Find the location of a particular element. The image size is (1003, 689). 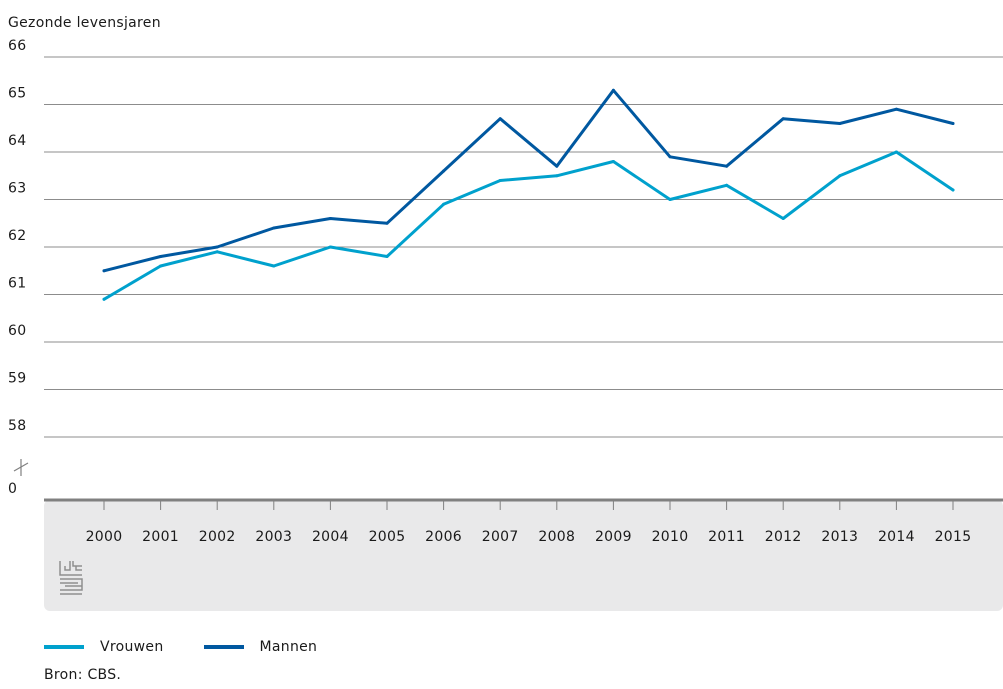

legend-swatch-mannen is located at coordinates (223, 647).